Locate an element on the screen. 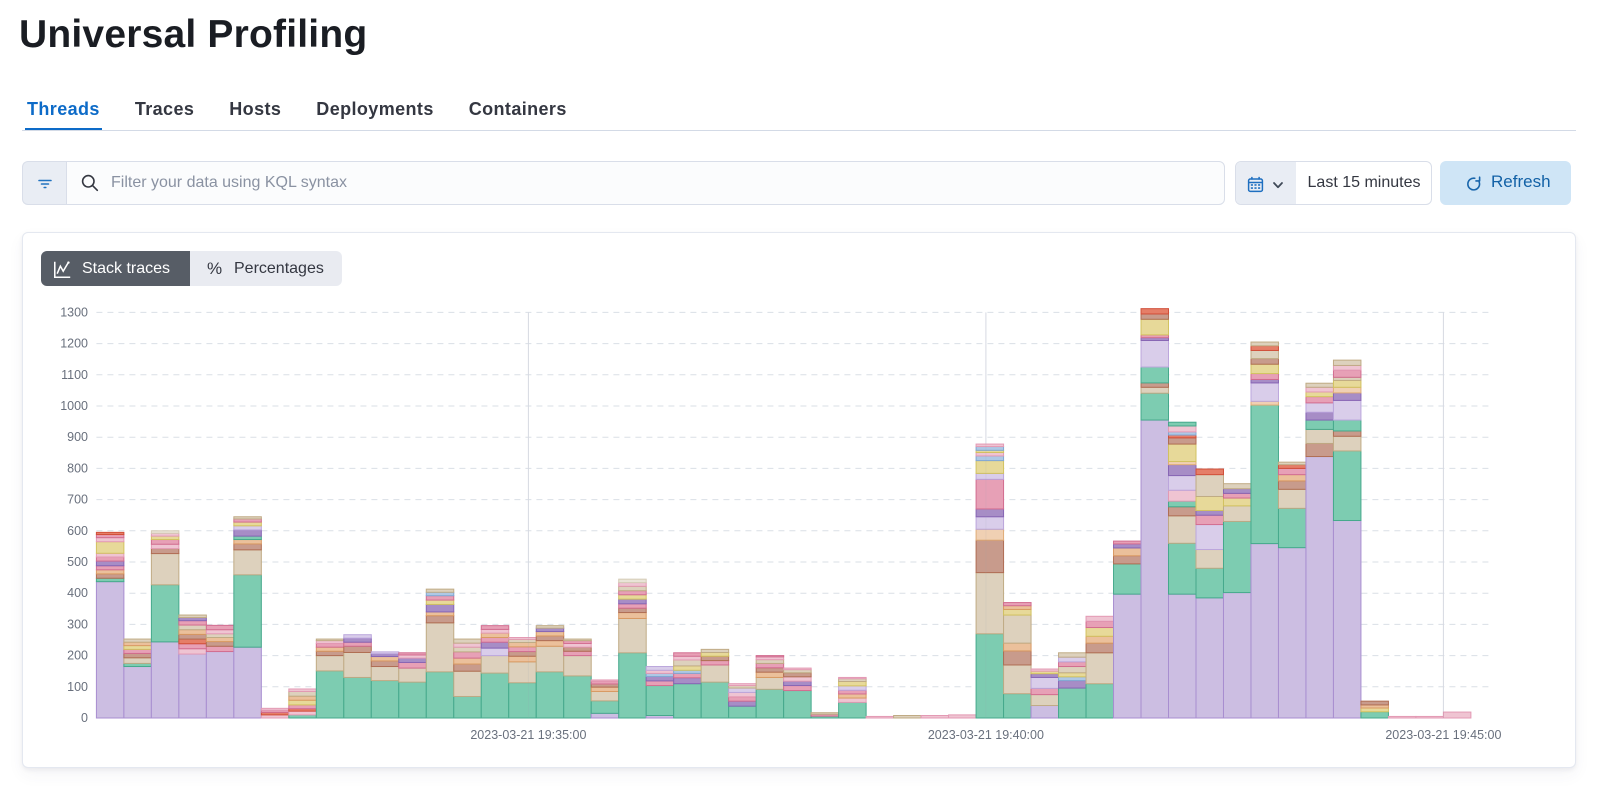 Image resolution: width=1598 pixels, height=799 pixels. svg-text: 2023-03-21 19:35:00 is located at coordinates (528, 735).